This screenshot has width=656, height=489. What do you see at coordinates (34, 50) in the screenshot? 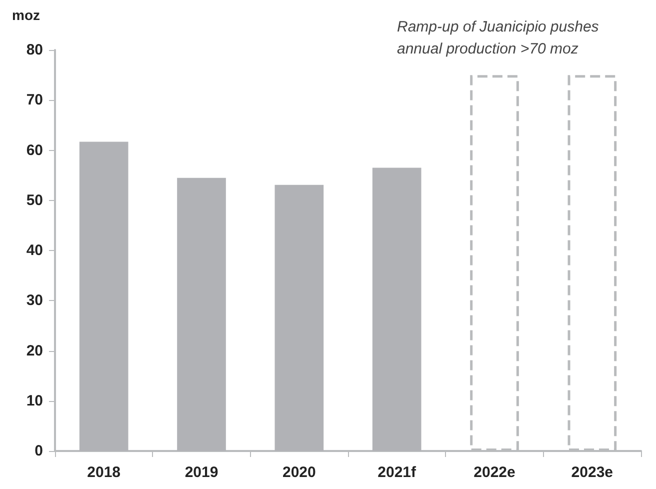
I see `y-tick-label: 80` at bounding box center [34, 50].